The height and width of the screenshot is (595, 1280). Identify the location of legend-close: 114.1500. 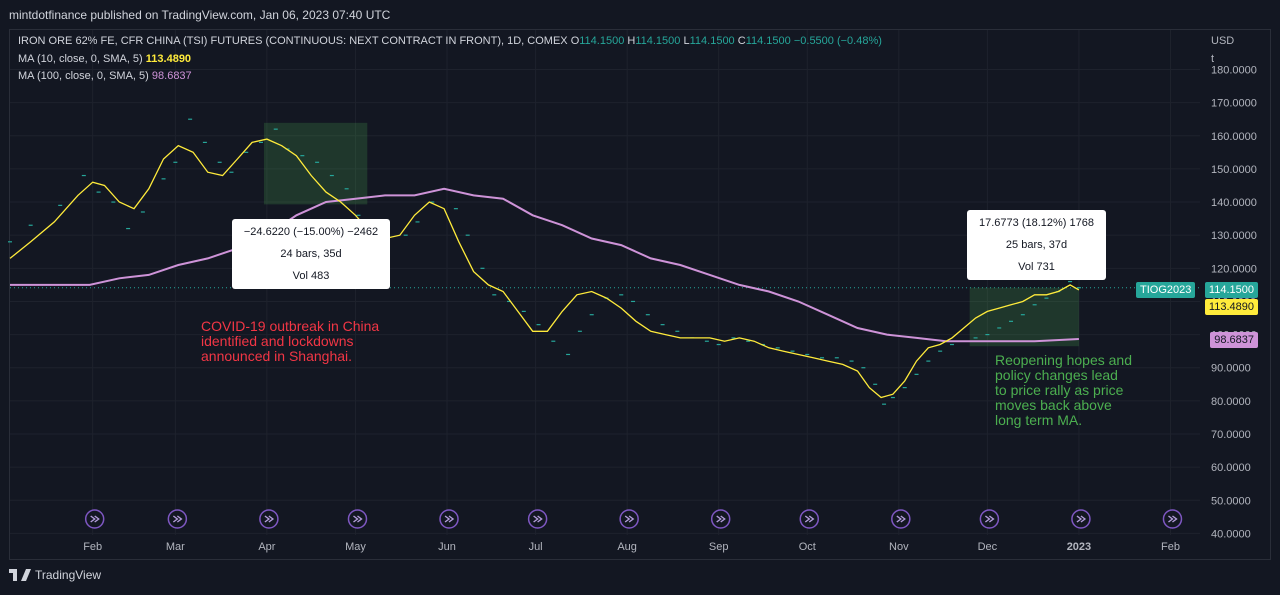
(768, 41).